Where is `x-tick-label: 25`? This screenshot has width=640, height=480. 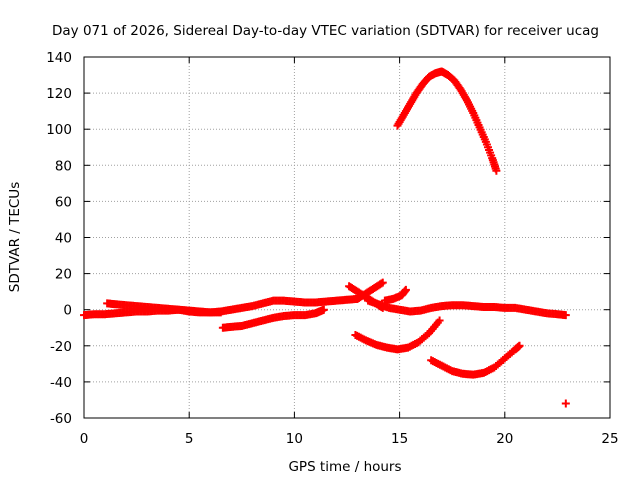 x-tick-label: 25 is located at coordinates (609, 439).